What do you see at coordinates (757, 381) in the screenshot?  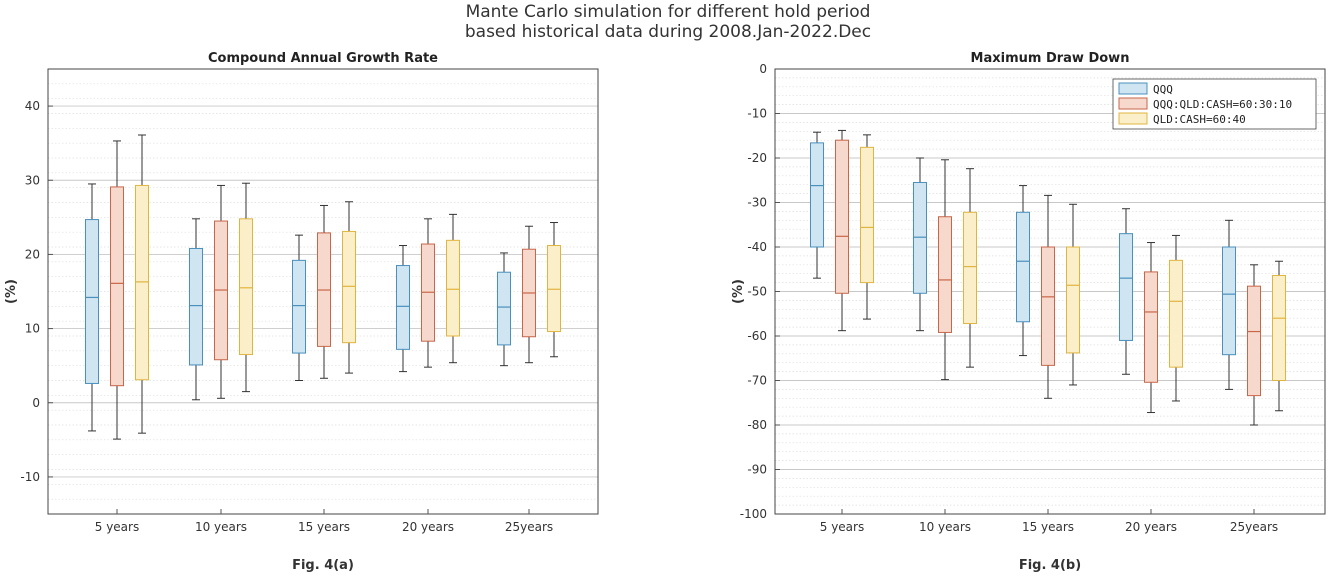 I see `y-tick-label: -70` at bounding box center [757, 381].